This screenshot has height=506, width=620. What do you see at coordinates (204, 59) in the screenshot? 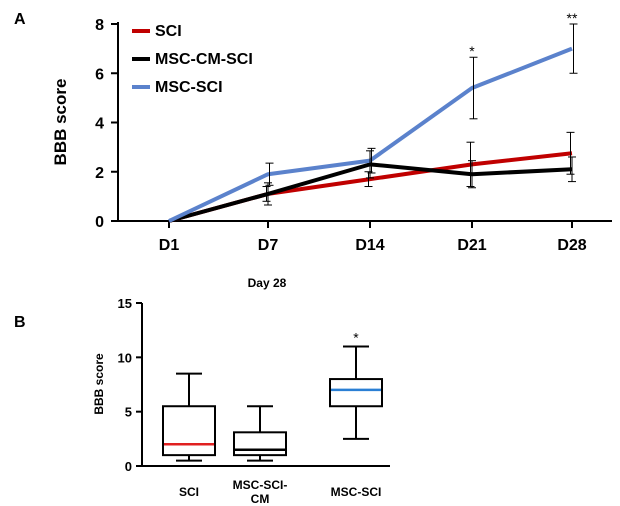
I see `legend-label-msc-cm-sci: MSC-CM-SCI` at bounding box center [204, 59].